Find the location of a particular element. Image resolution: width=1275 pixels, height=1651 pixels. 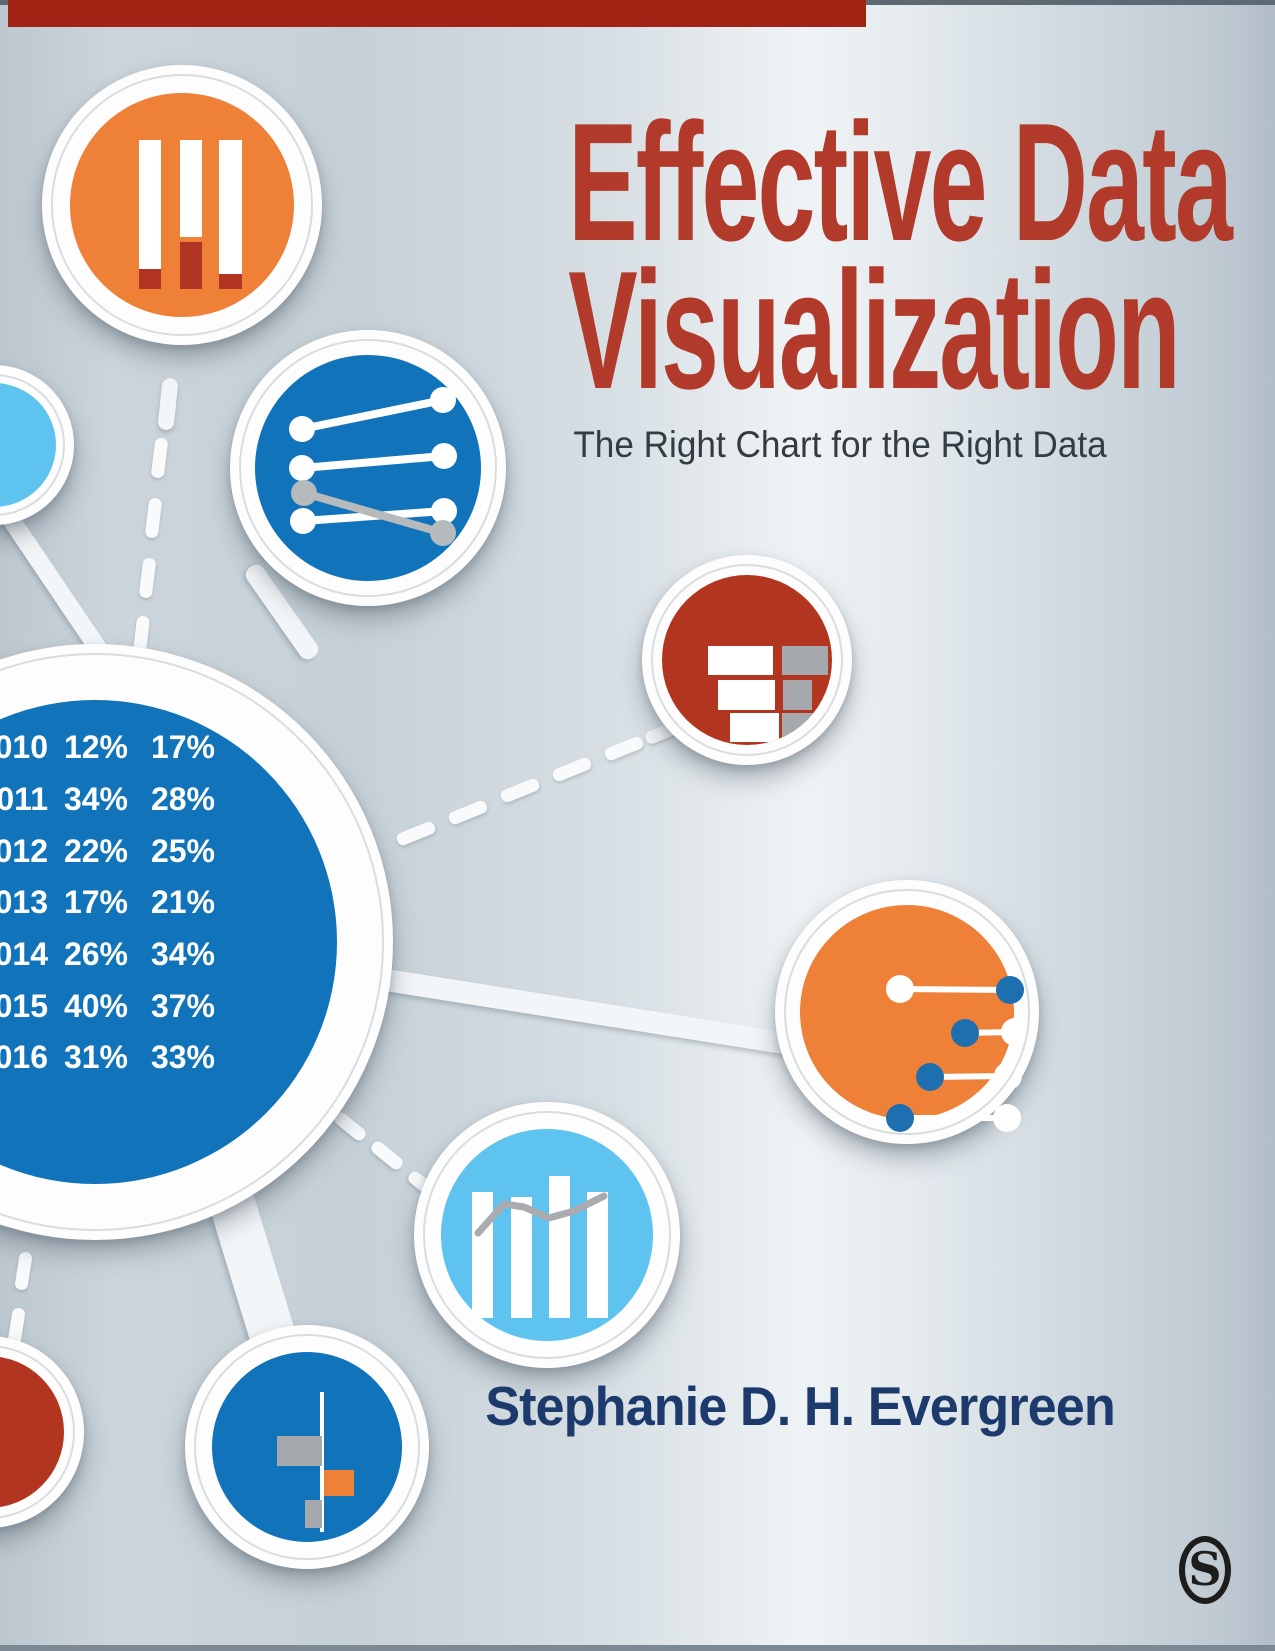

diverging-bar-chart-icon is located at coordinates (307, 1447).